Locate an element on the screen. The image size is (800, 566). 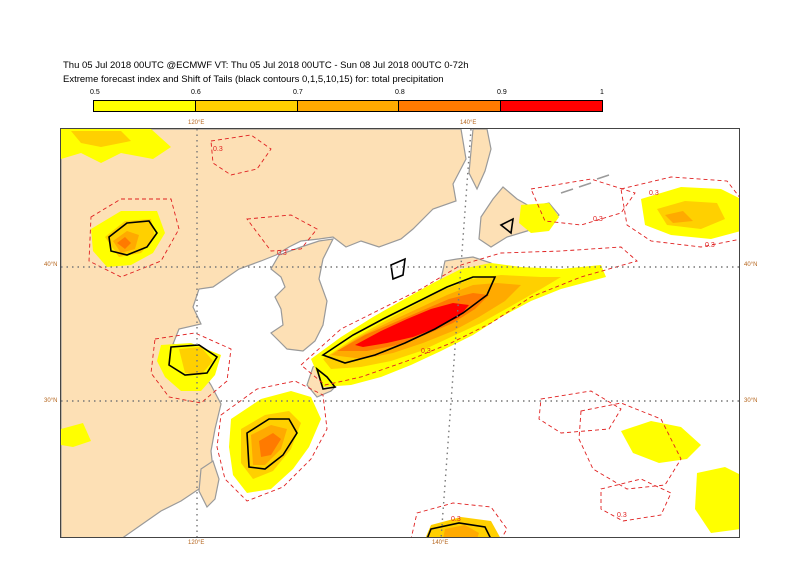
lat-label-right-40: 40°N is located at coordinates (751, 265).